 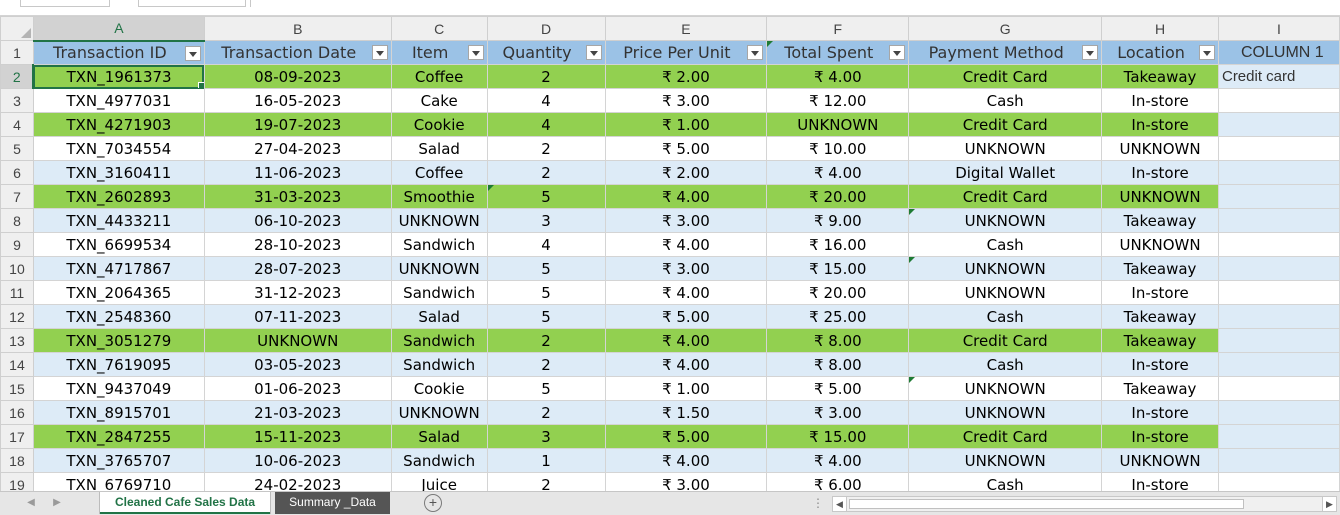 What do you see at coordinates (439, 196) in the screenshot?
I see `table-cell: Smoothie` at bounding box center [439, 196].